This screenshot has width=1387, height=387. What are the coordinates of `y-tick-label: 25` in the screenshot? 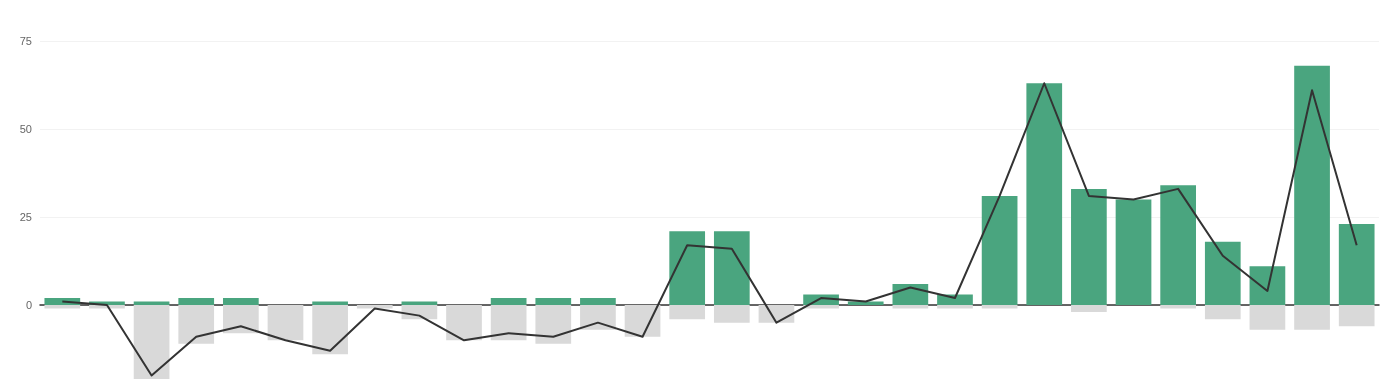 It's located at (25, 217).